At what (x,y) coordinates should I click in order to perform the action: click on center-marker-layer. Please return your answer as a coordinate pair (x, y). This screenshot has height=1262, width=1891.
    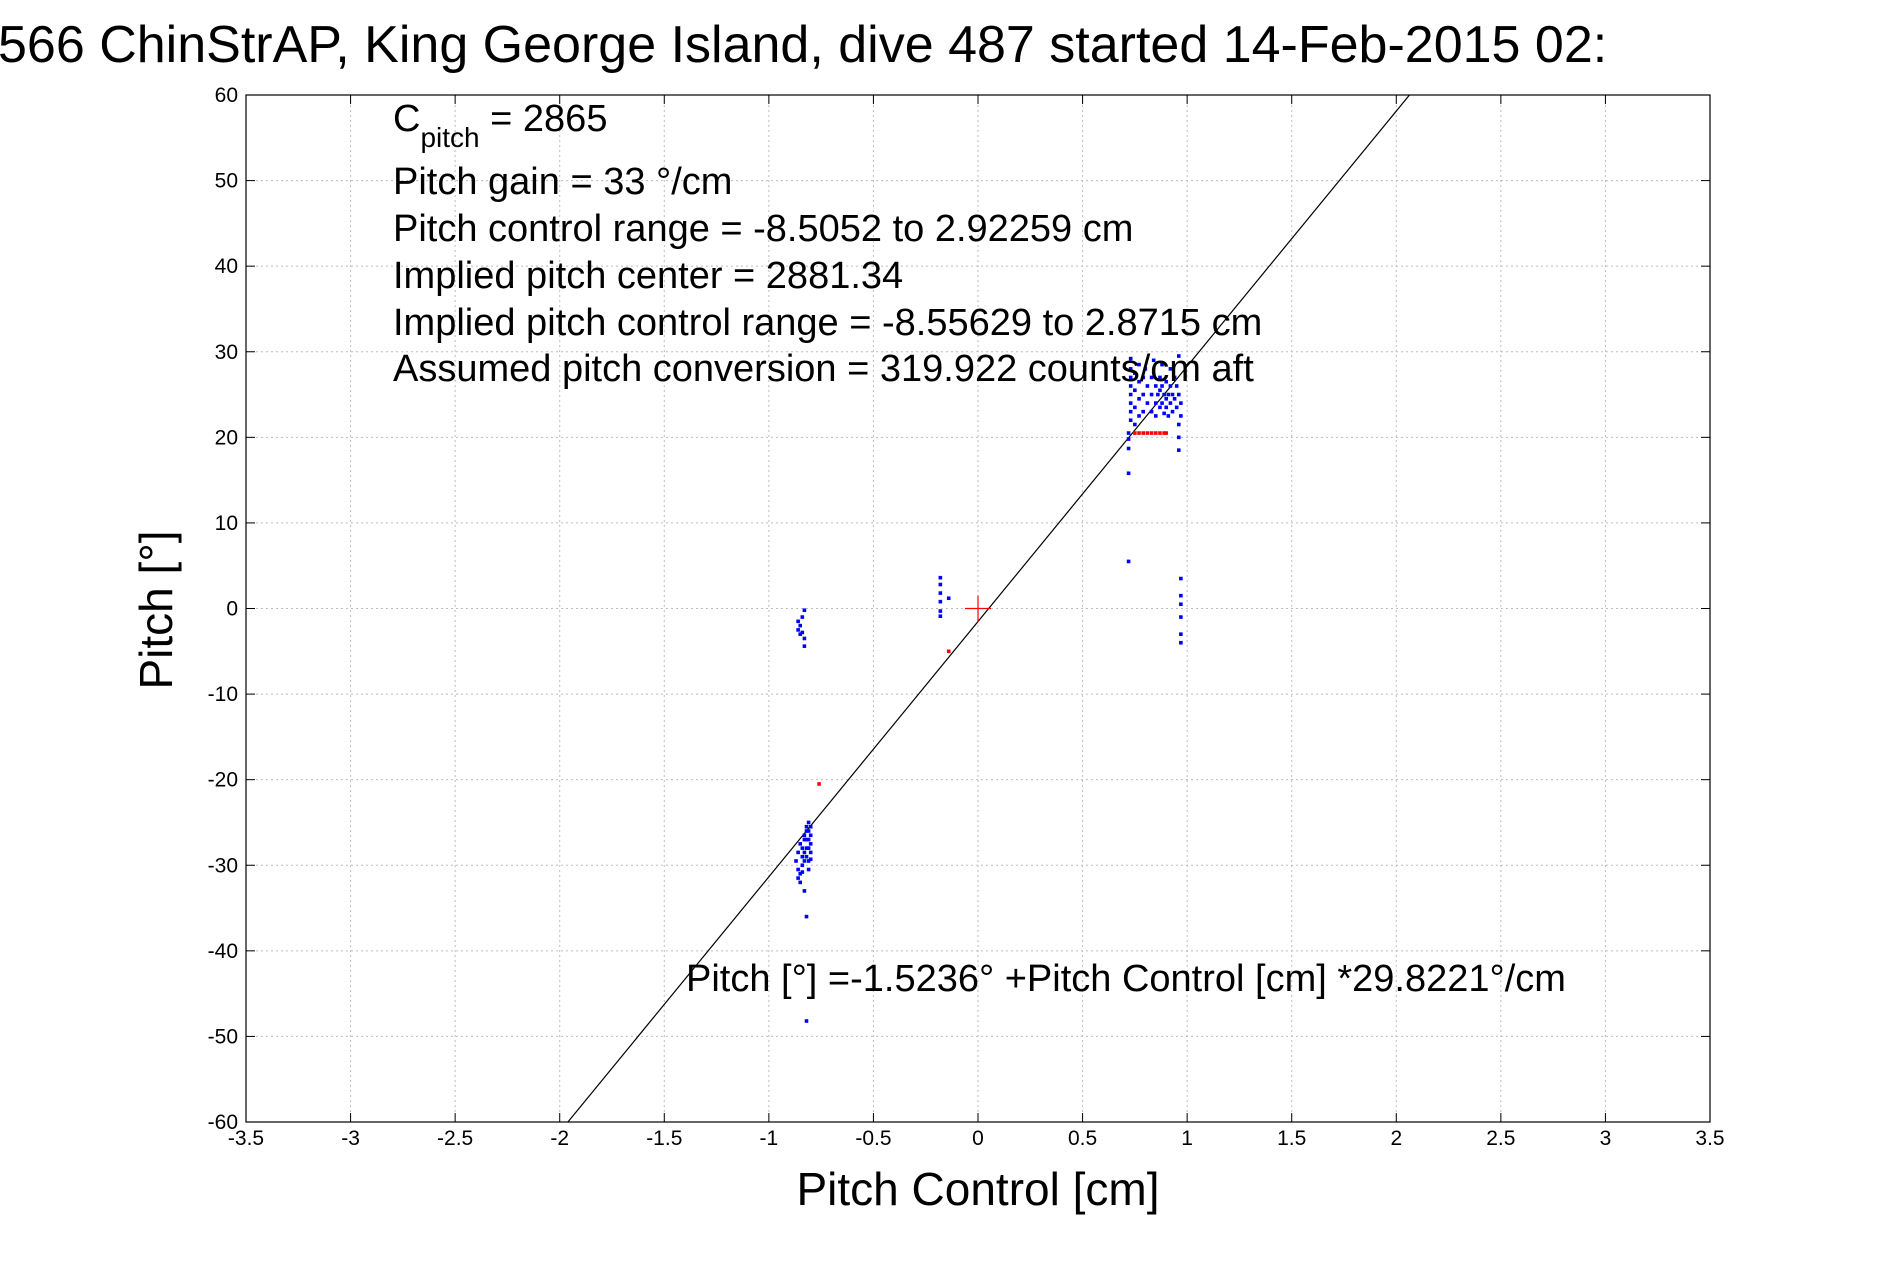
    Looking at the image, I should click on (978, 608).